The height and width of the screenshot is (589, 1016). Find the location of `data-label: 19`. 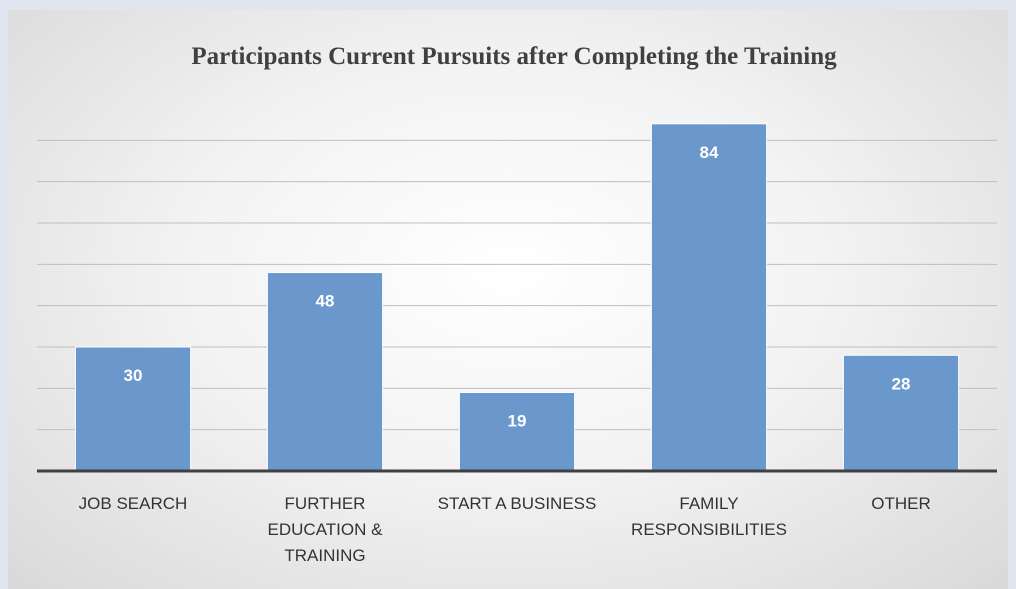

data-label: 19 is located at coordinates (517, 420).